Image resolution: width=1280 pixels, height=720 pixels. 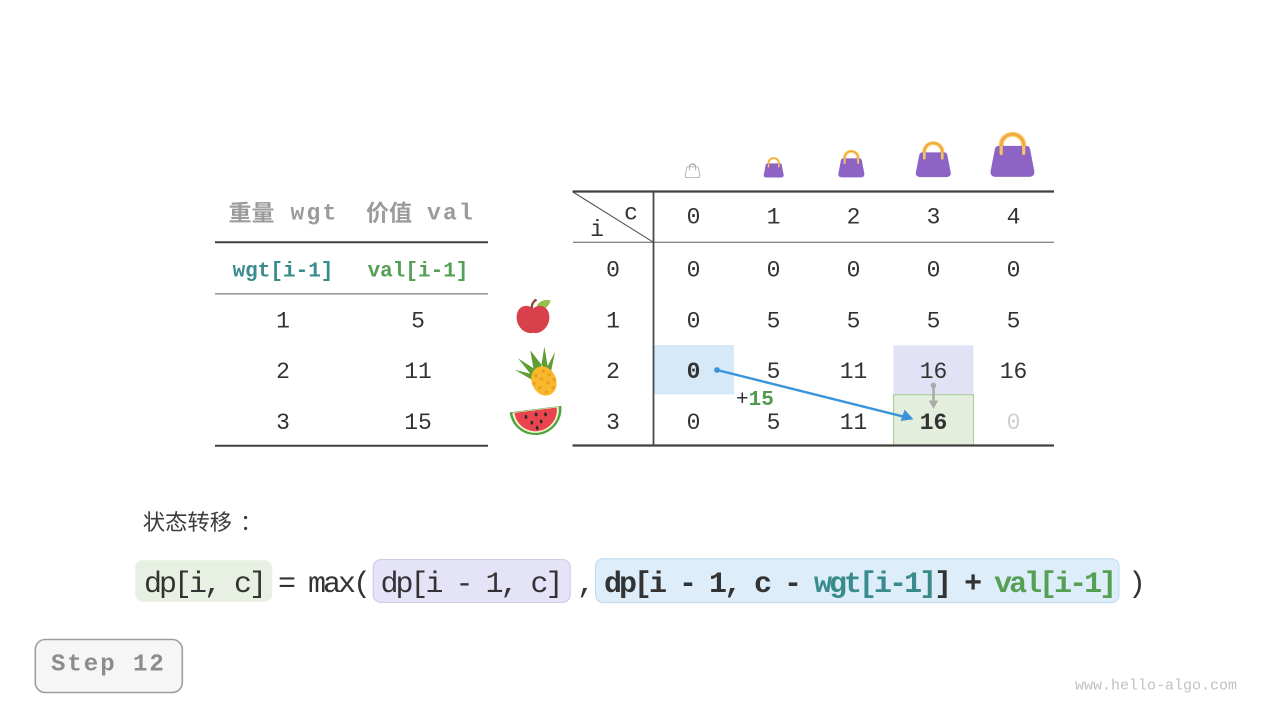 I want to click on svg-text: = max(, so click(x=323, y=585).